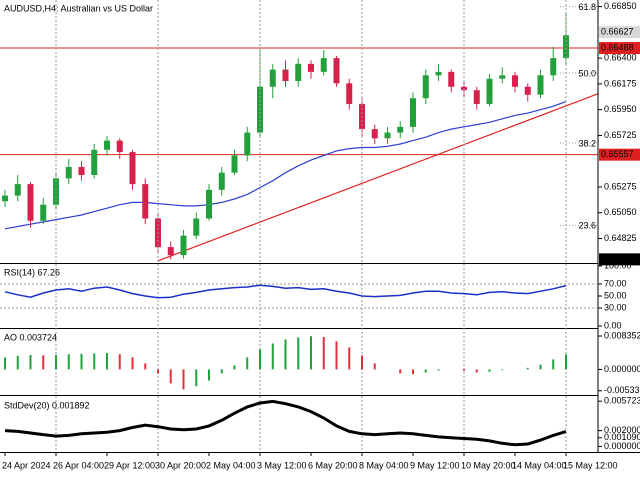  I want to click on price-label: 0.66488, so click(617, 47).